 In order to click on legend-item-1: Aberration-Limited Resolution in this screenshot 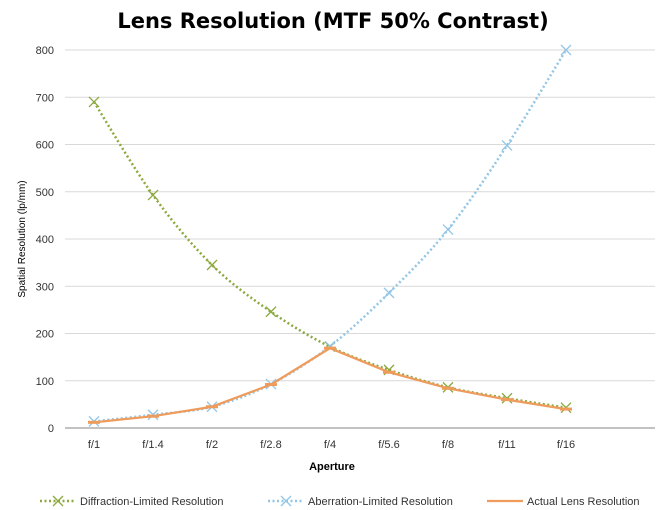, I will do `click(360, 501)`.